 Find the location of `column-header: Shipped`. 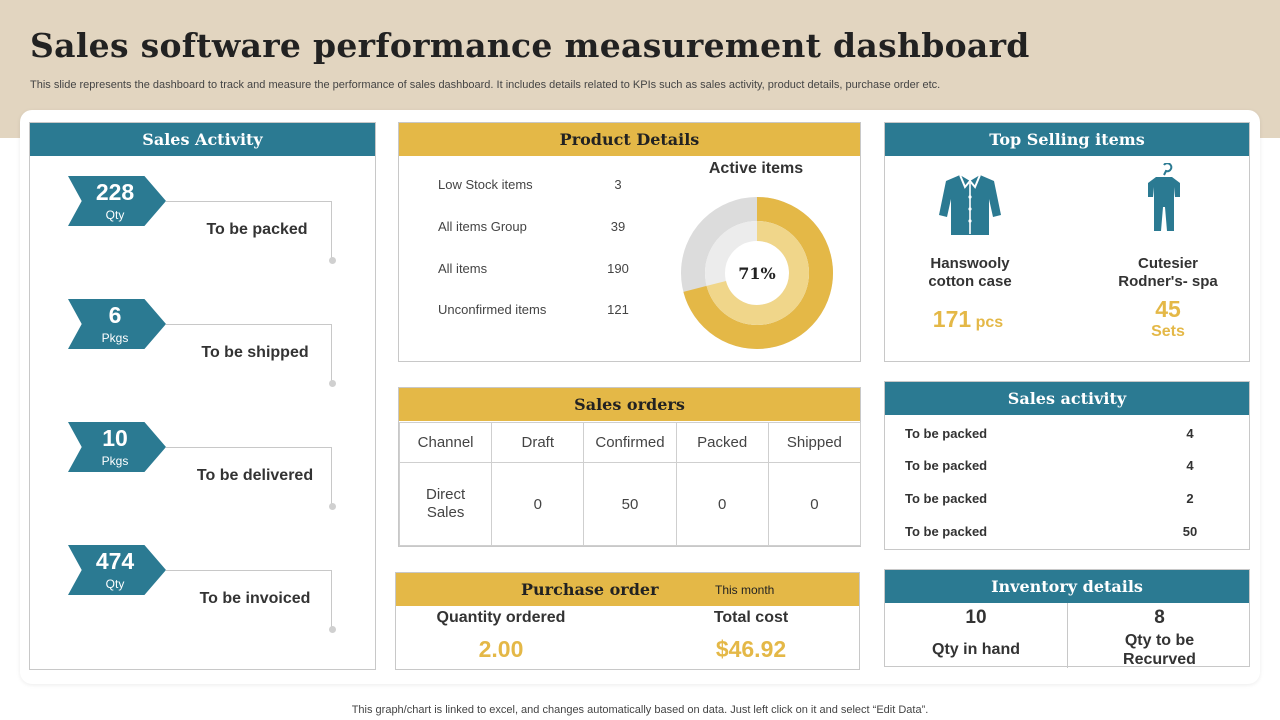

column-header: Shipped is located at coordinates (814, 442).